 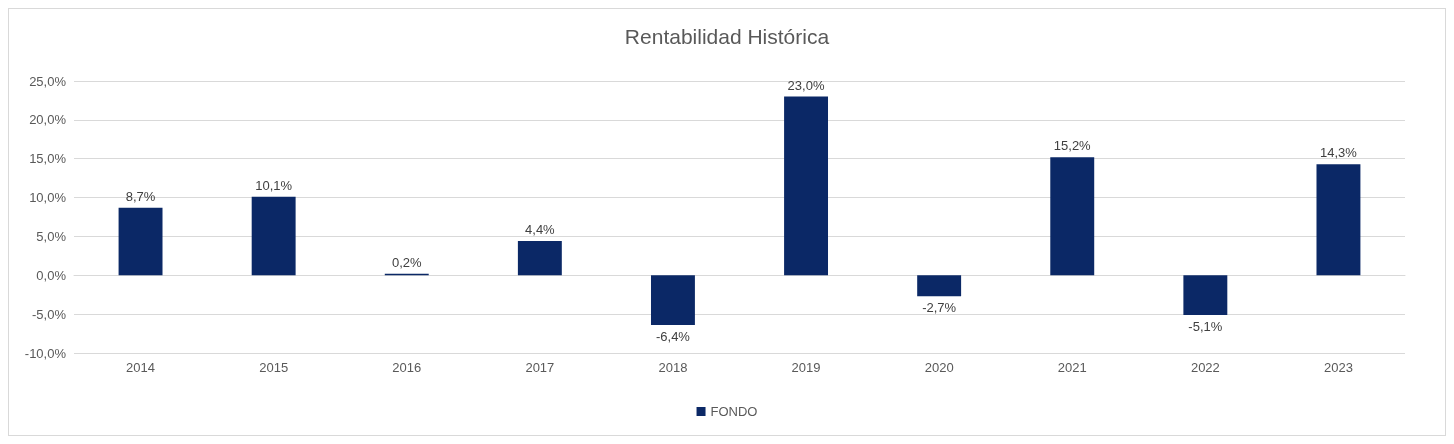 What do you see at coordinates (939, 367) in the screenshot?
I see `x-tick-label: 2020` at bounding box center [939, 367].